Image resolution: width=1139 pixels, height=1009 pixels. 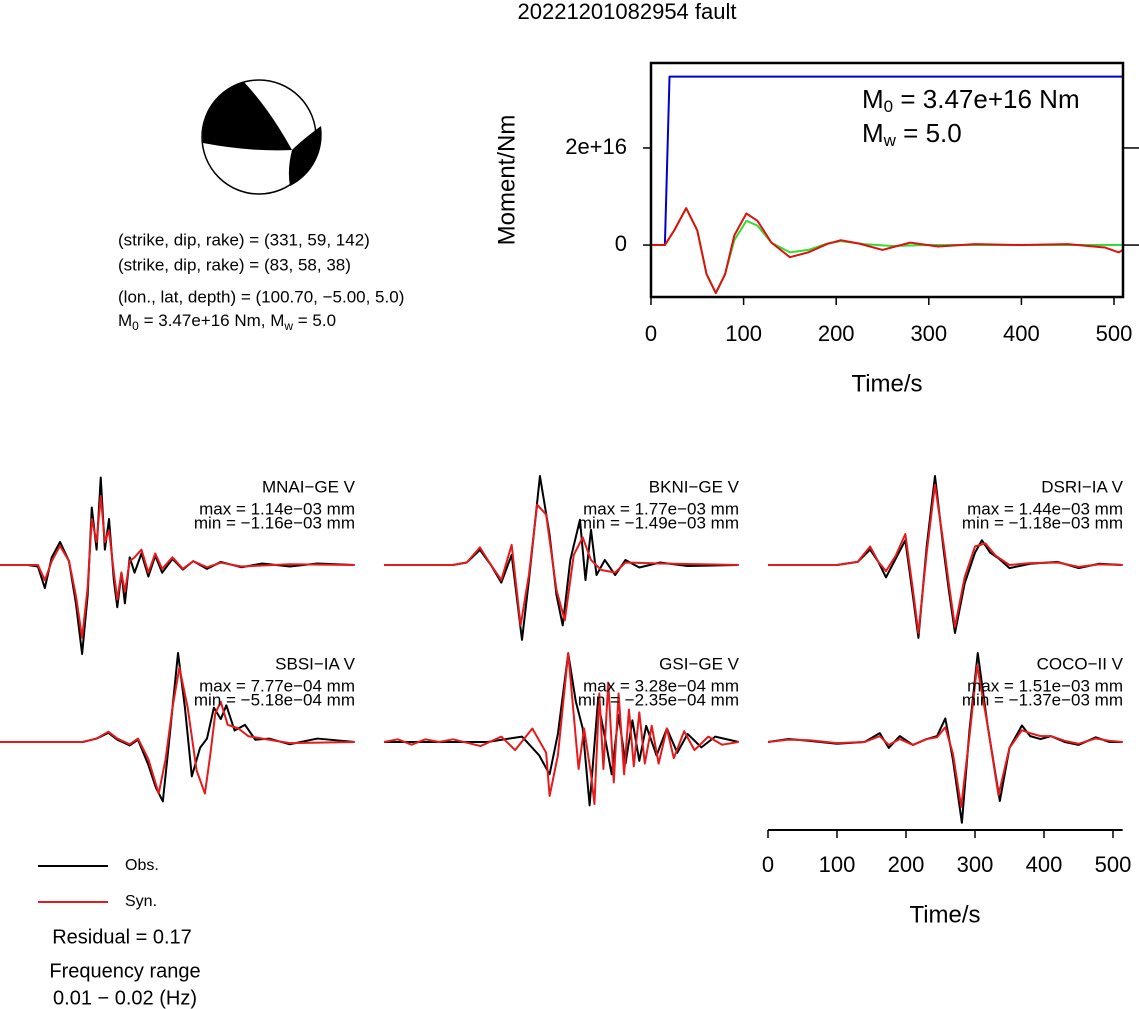 What do you see at coordinates (1042, 522) in the screenshot?
I see `min-label: min = −1.18e−03 mm` at bounding box center [1042, 522].